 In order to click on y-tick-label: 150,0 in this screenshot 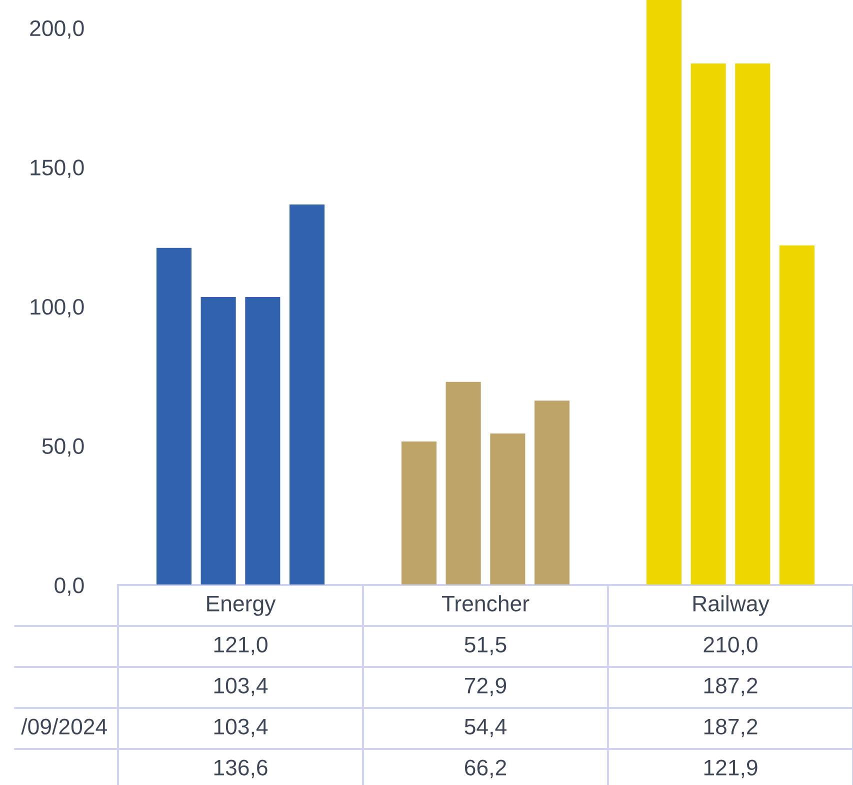, I will do `click(57, 169)`.